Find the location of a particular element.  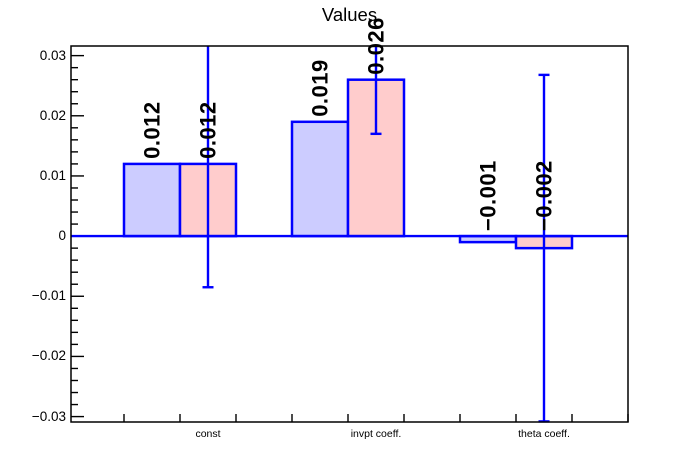

bar-value-label: 0.019 is located at coordinates (320, 88).